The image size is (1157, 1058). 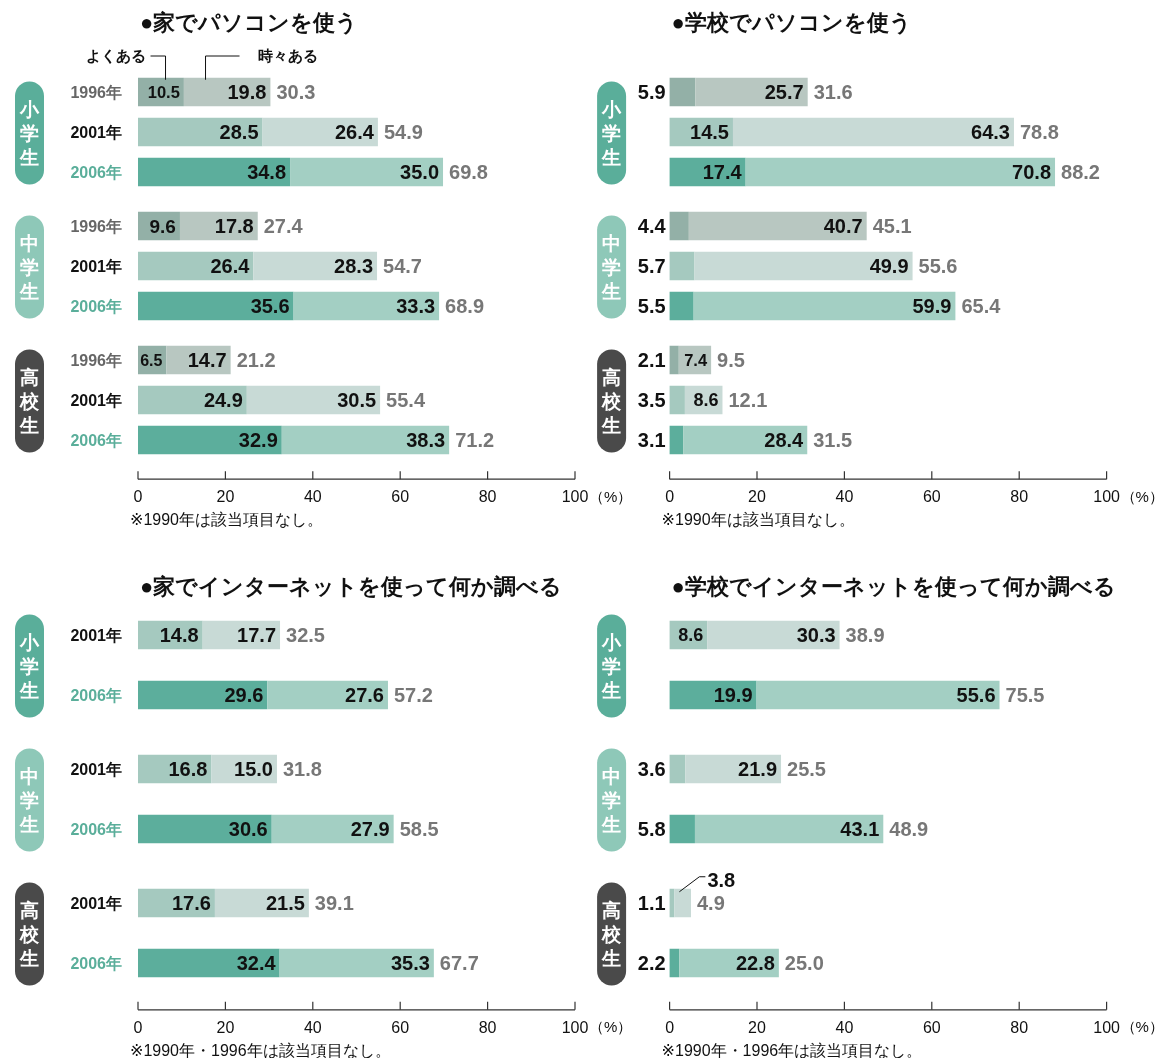 What do you see at coordinates (938, 266) in the screenshot?
I see `total: 55.6` at bounding box center [938, 266].